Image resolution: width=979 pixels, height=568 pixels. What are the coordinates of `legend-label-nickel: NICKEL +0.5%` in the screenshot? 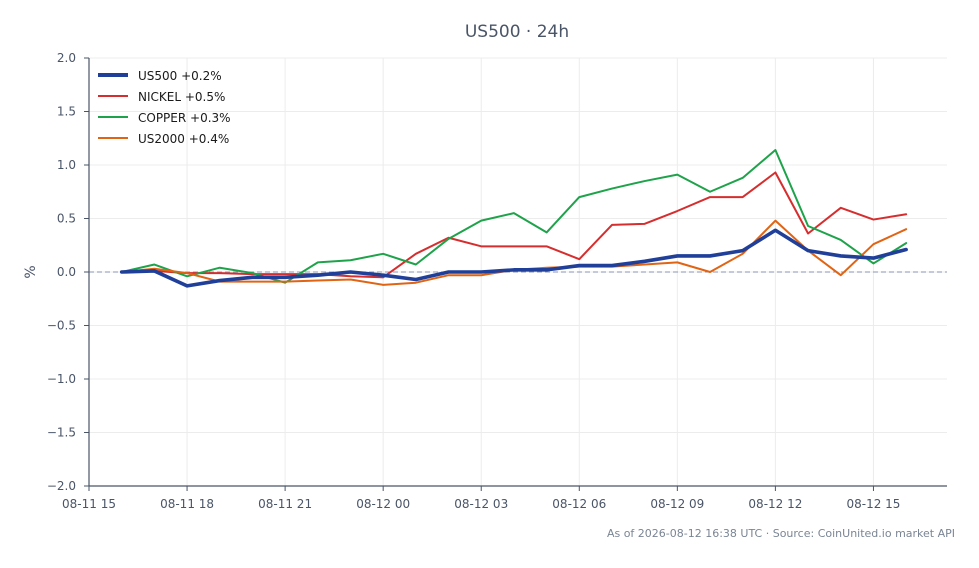 It's located at (181, 97).